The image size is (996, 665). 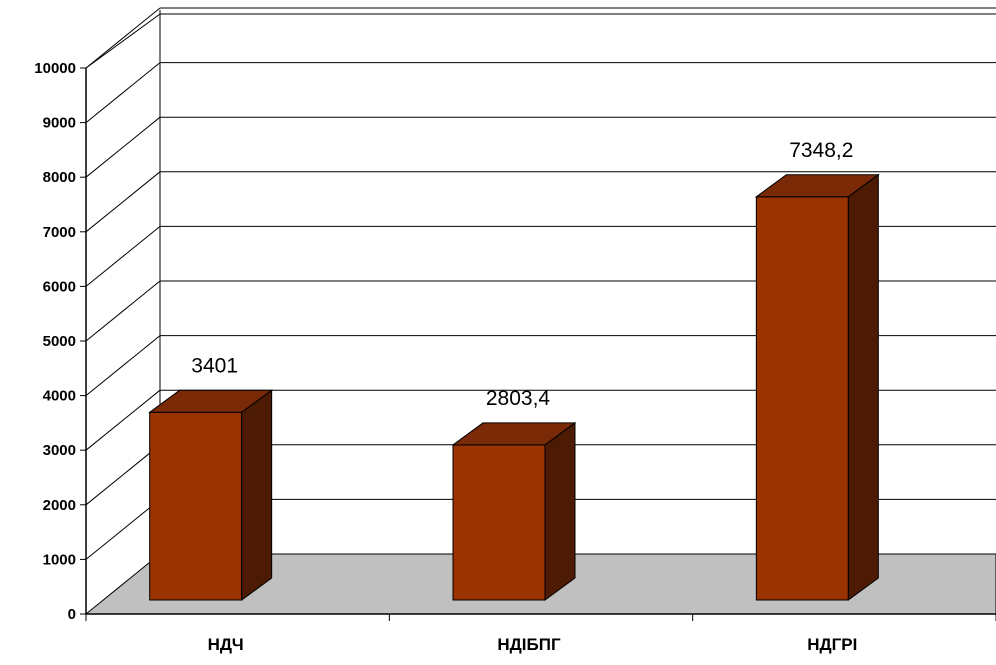 I want to click on y-tick-label: 7000, so click(x=59, y=232).